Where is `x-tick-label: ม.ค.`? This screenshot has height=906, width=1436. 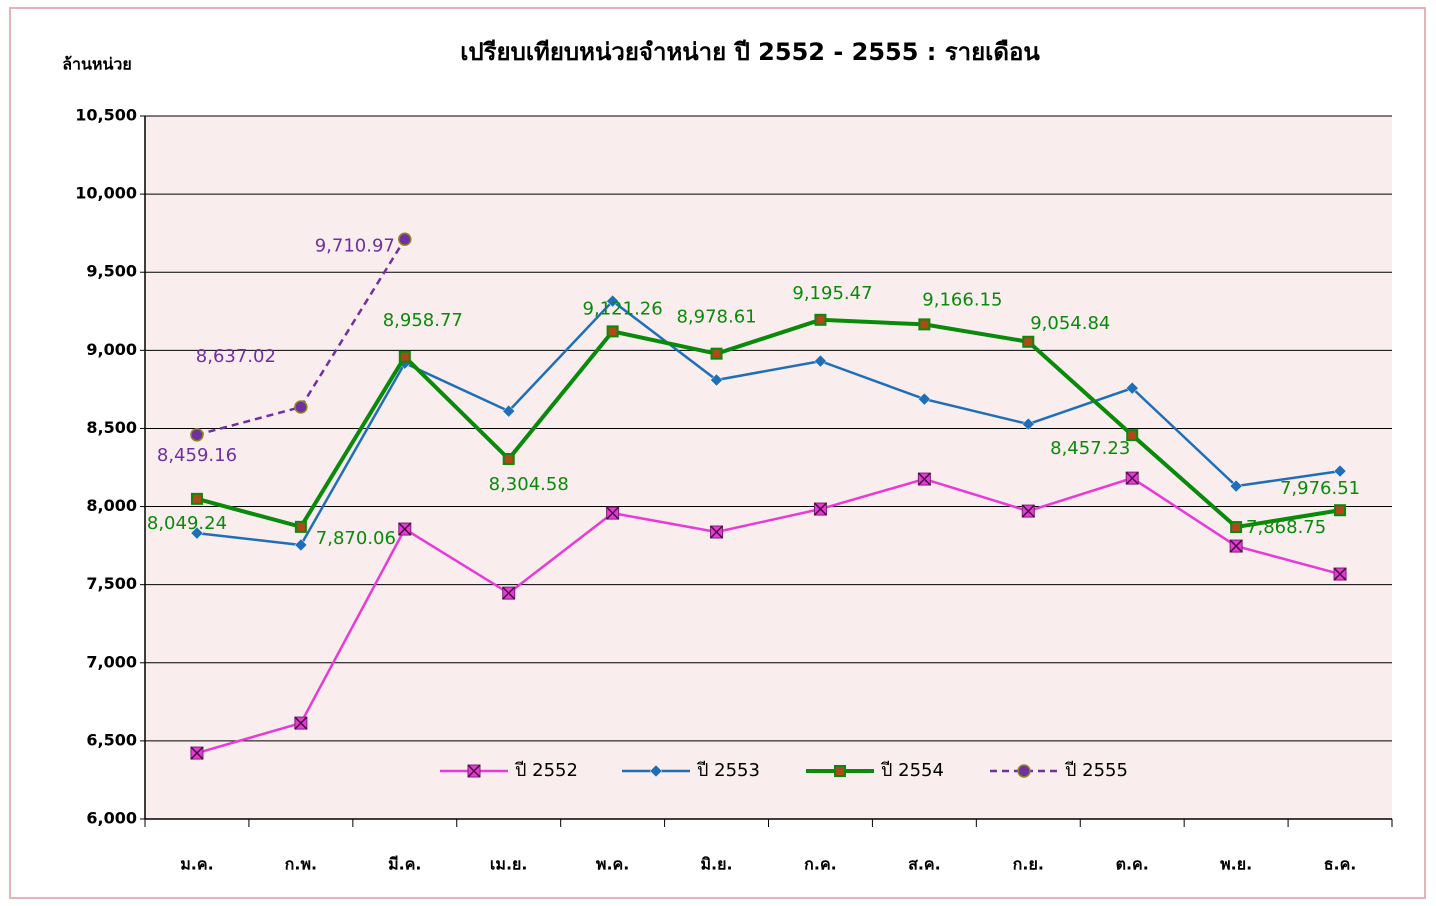
x-tick-label: ม.ค. is located at coordinates (196, 864).